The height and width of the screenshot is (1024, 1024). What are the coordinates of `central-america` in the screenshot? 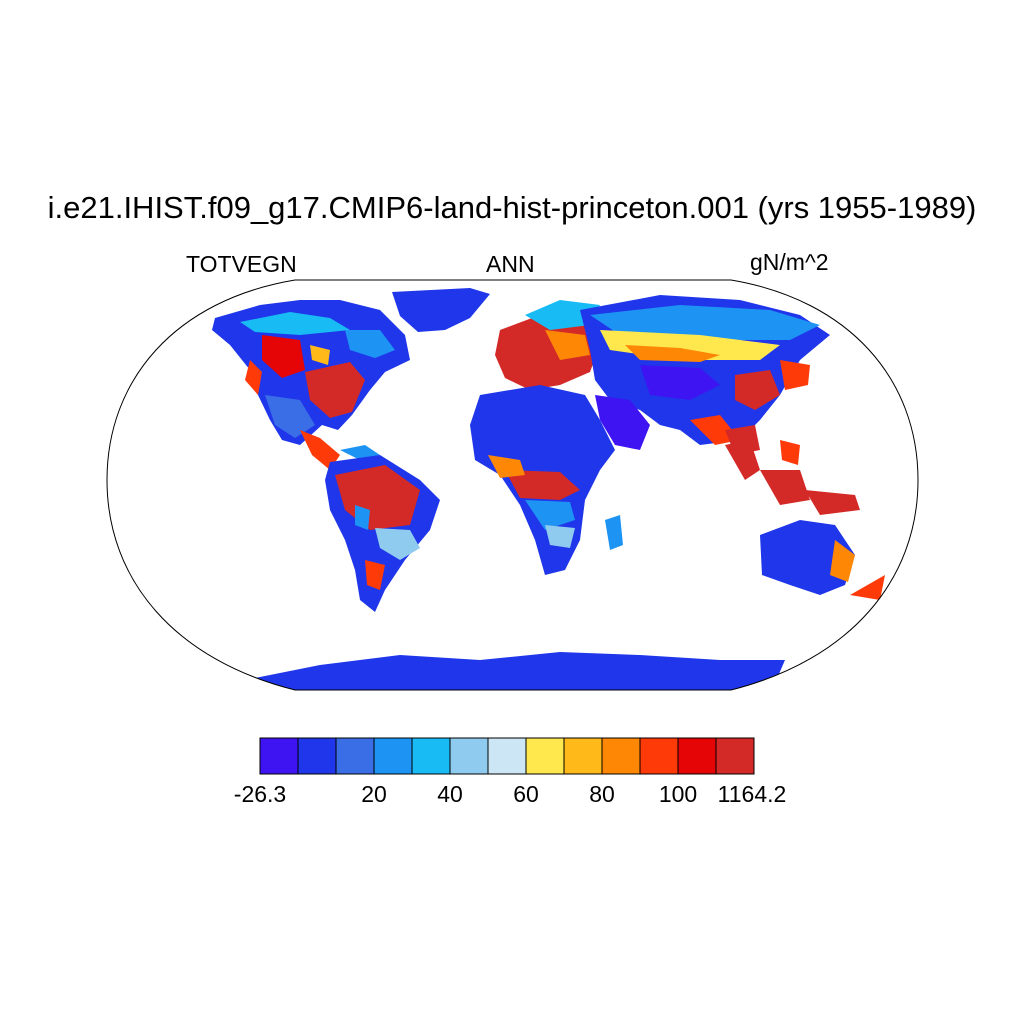 It's located at (320, 450).